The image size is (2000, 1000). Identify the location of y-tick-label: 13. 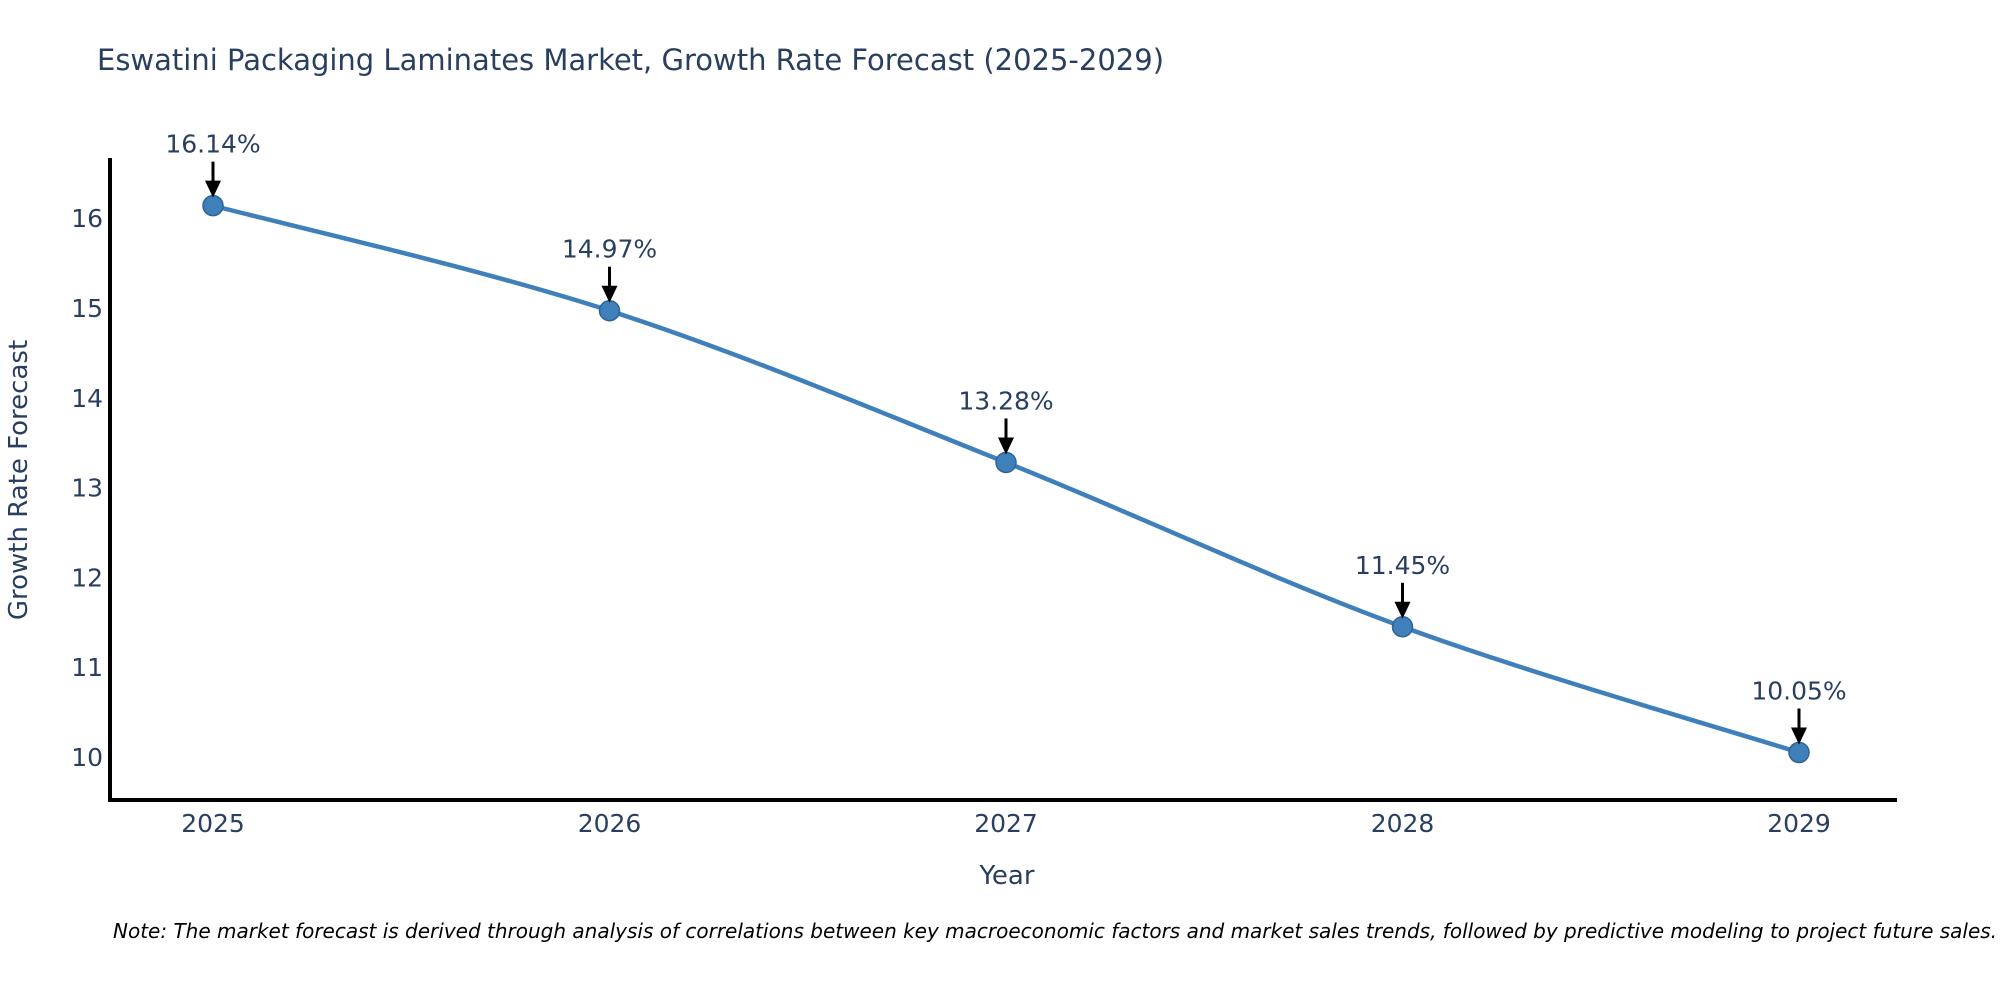
(87, 488).